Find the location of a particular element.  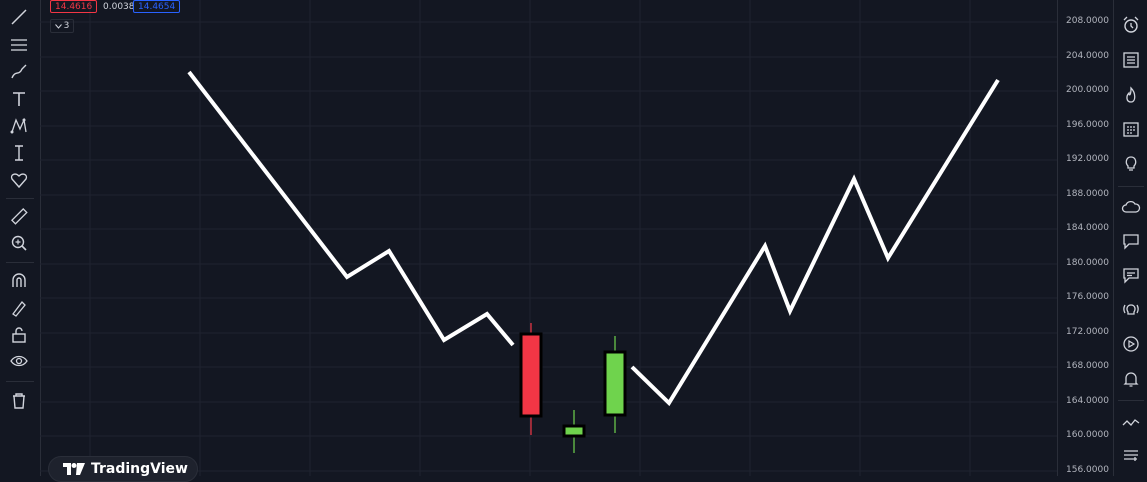

tv-logo-icon is located at coordinates (74, 469).